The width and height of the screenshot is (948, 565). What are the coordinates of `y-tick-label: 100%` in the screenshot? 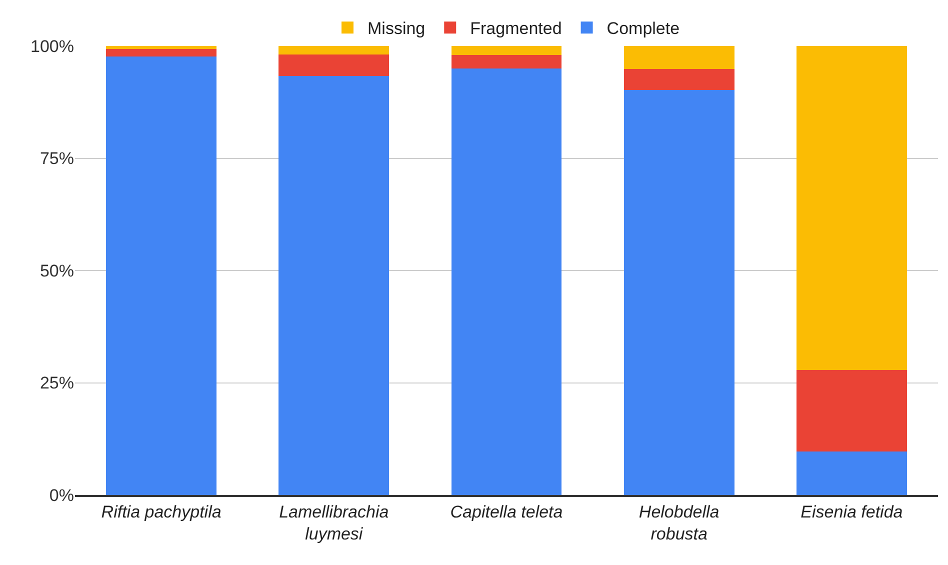 It's located at (52, 46).